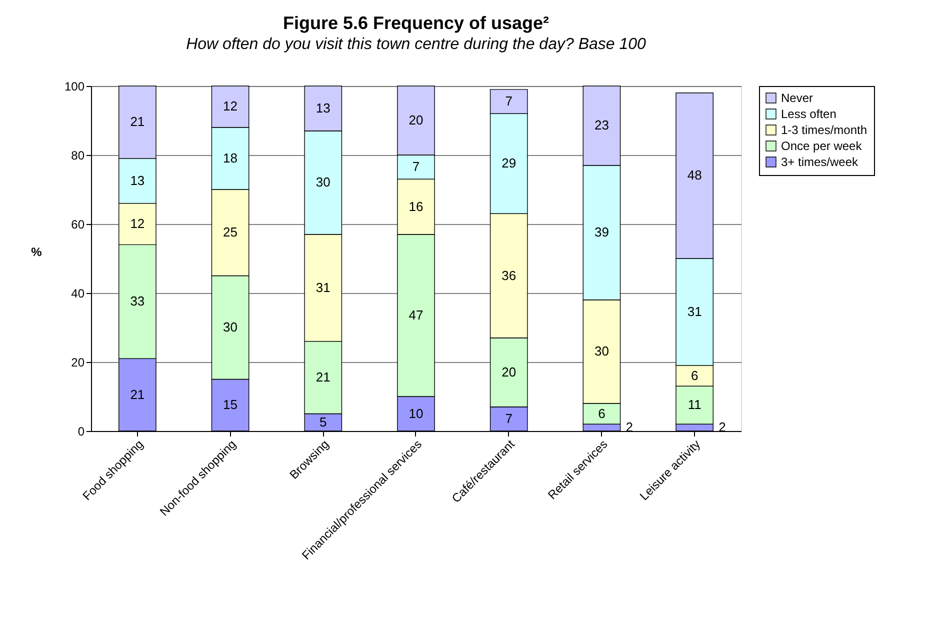  I want to click on y-tick-label: 100, so click(74, 87).